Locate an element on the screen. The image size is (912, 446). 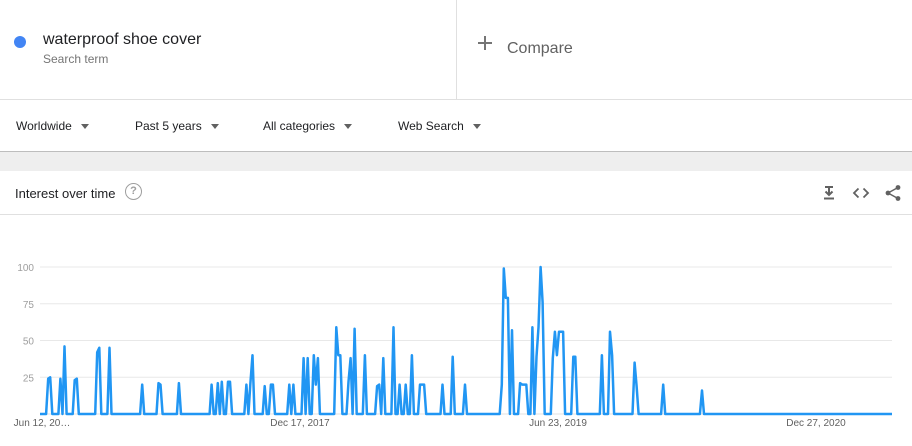
compare-label: Compare is located at coordinates (540, 48).